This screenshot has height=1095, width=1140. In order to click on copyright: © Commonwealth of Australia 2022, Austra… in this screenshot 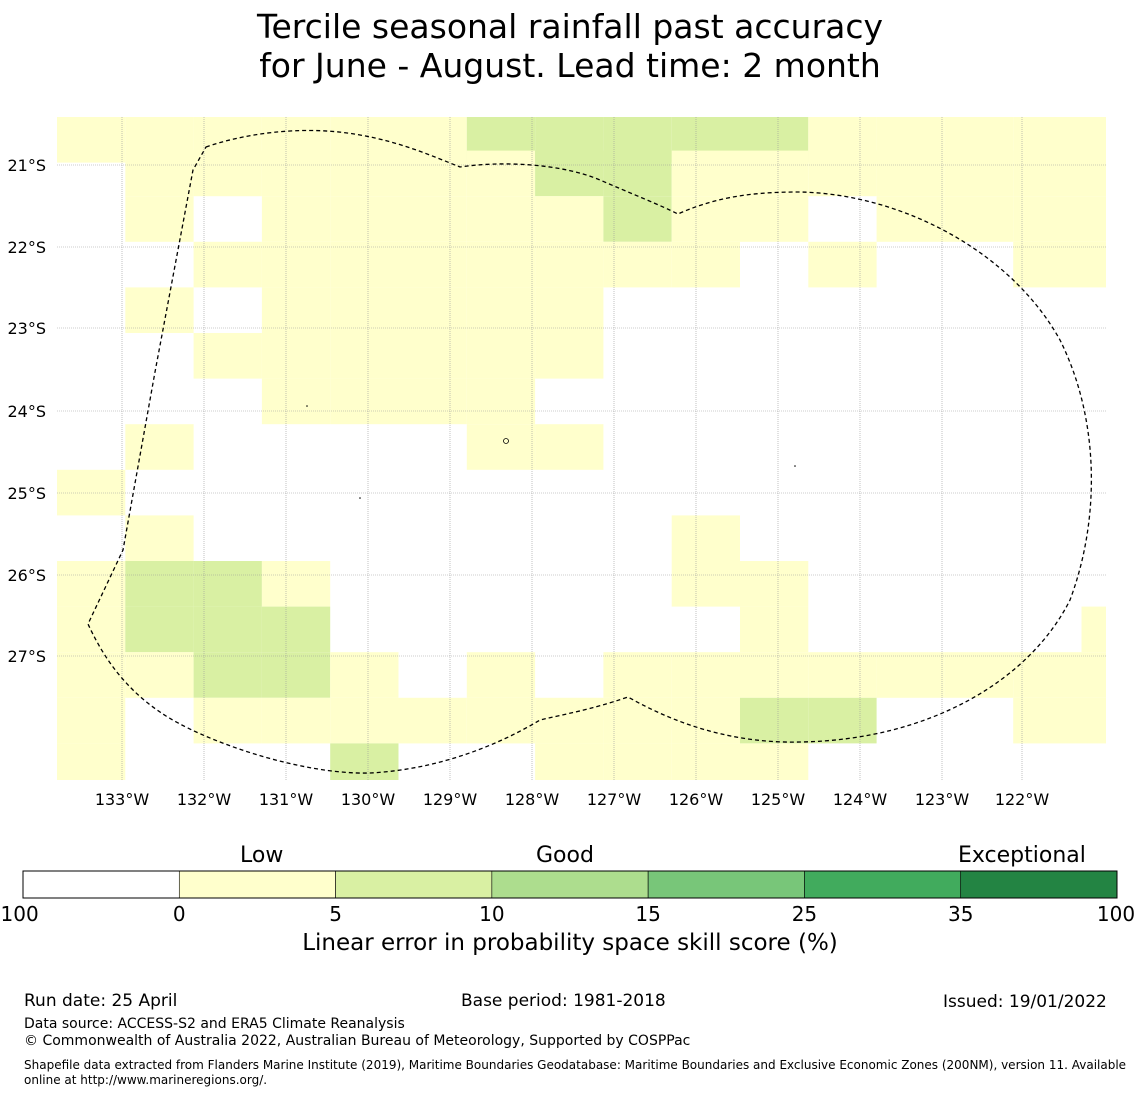, I will do `click(357, 1041)`.